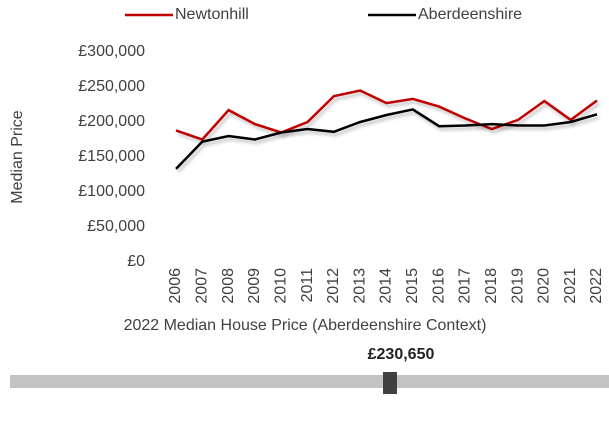 The height and width of the screenshot is (422, 609). What do you see at coordinates (438, 286) in the screenshot?
I see `x-tick-label: 2016` at bounding box center [438, 286].